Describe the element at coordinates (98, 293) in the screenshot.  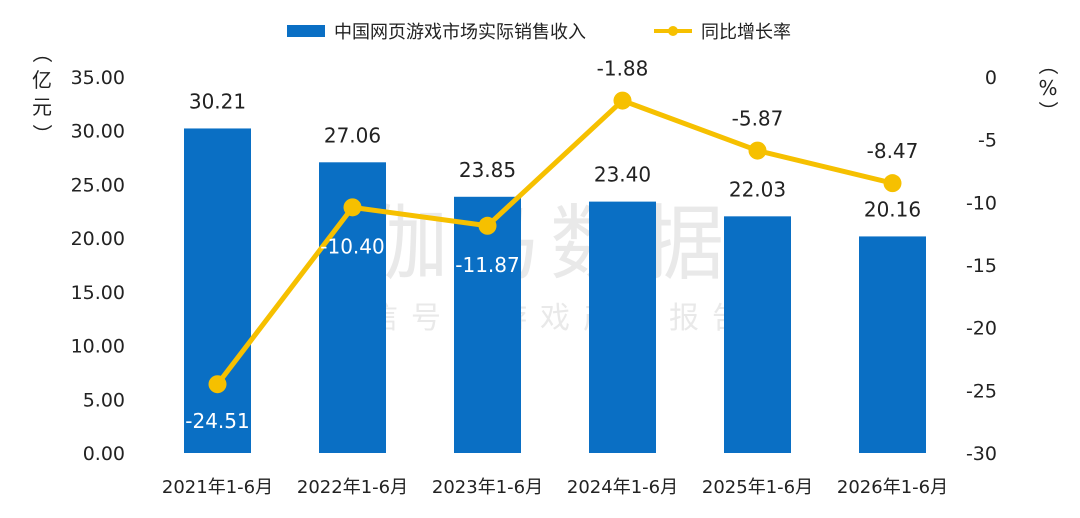
I see `left-axis-tick: 15.00` at that location.